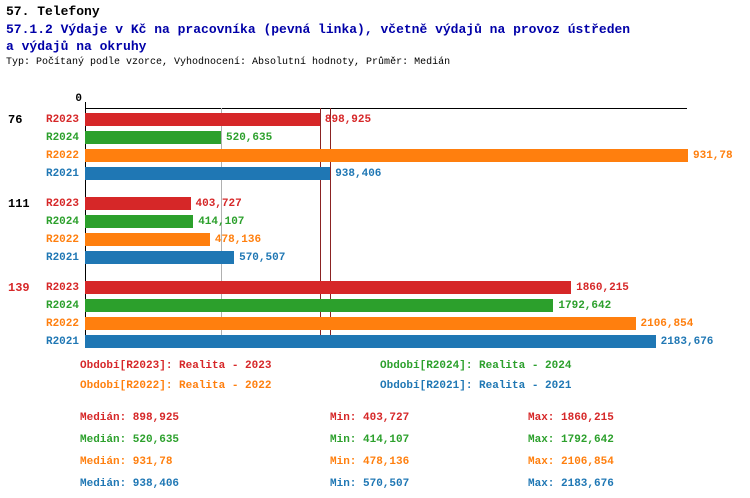 Image resolution: width=750 pixels, height=498 pixels. Describe the element at coordinates (19, 288) in the screenshot. I see `group-label: 139` at that location.